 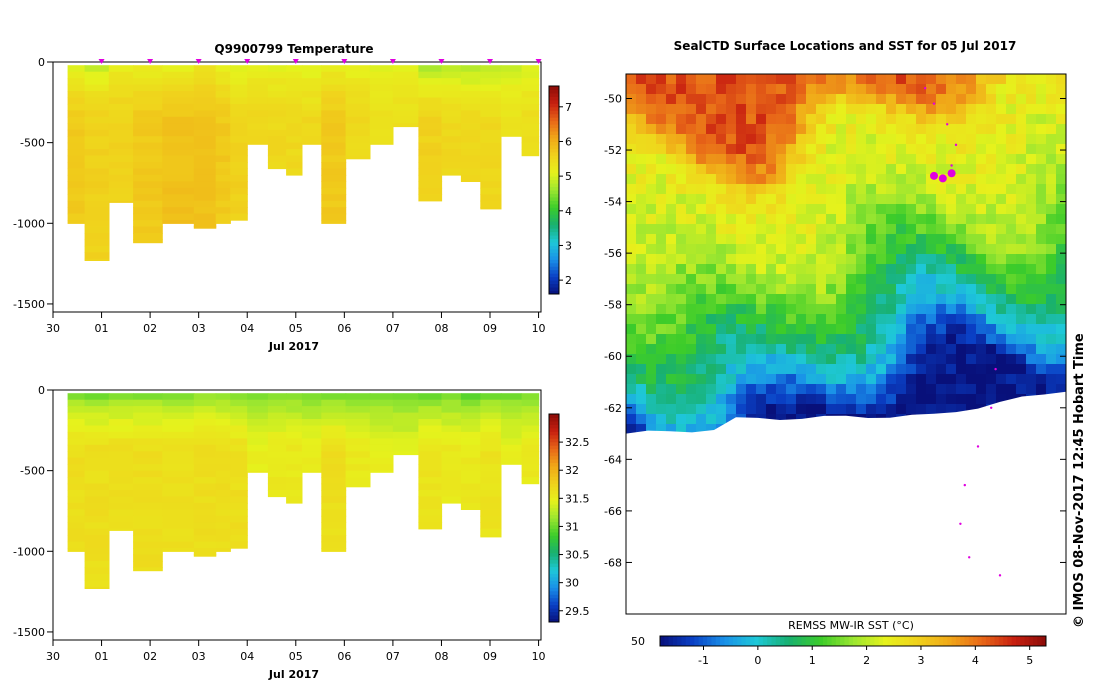 What do you see at coordinates (150, 656) in the screenshot?
I see `x-tick-label: 02` at bounding box center [150, 656].